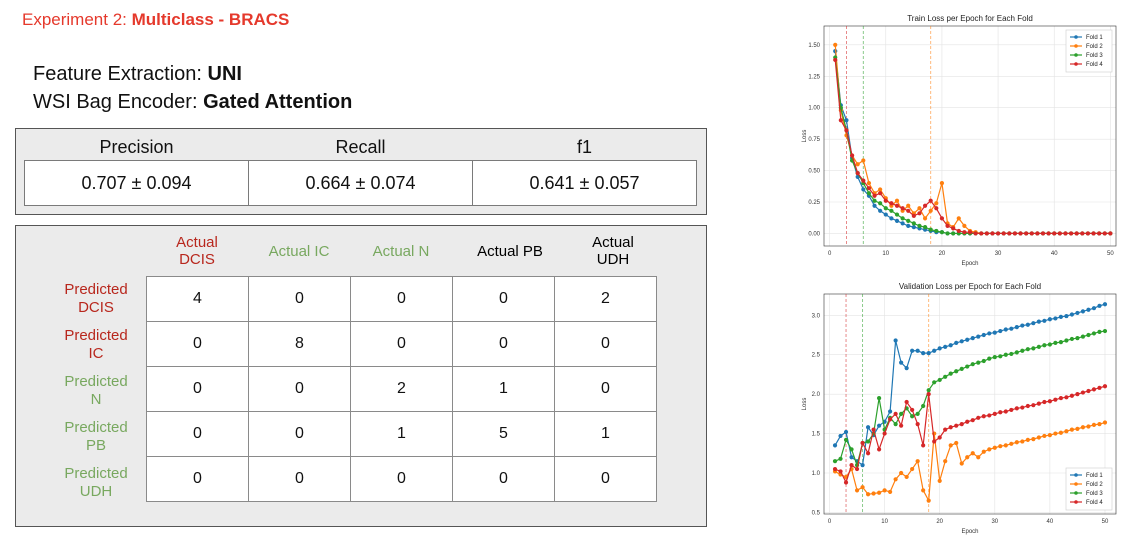 The height and width of the screenshot is (544, 1134). I want to click on col-header-label: Actual PB, so click(510, 251).